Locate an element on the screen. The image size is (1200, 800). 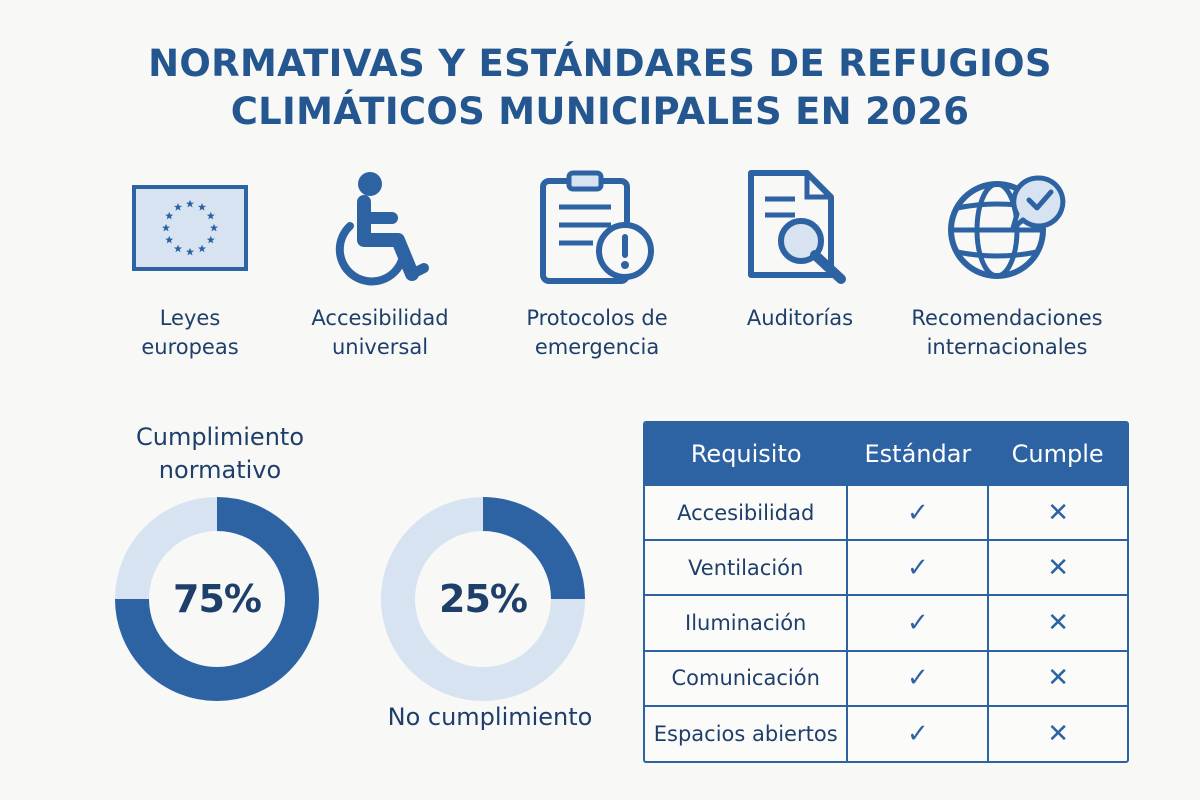
title-line-1: NORMATIVAS Y ESTÁNDARES DE REFUGIOS is located at coordinates (600, 63).